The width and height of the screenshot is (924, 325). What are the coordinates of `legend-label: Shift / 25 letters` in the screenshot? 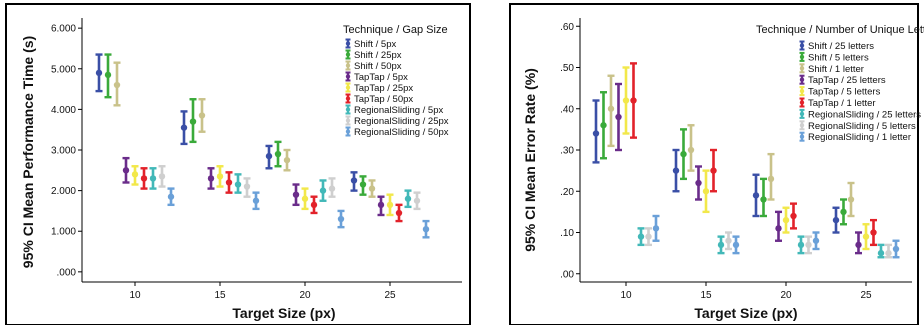 It's located at (841, 46).